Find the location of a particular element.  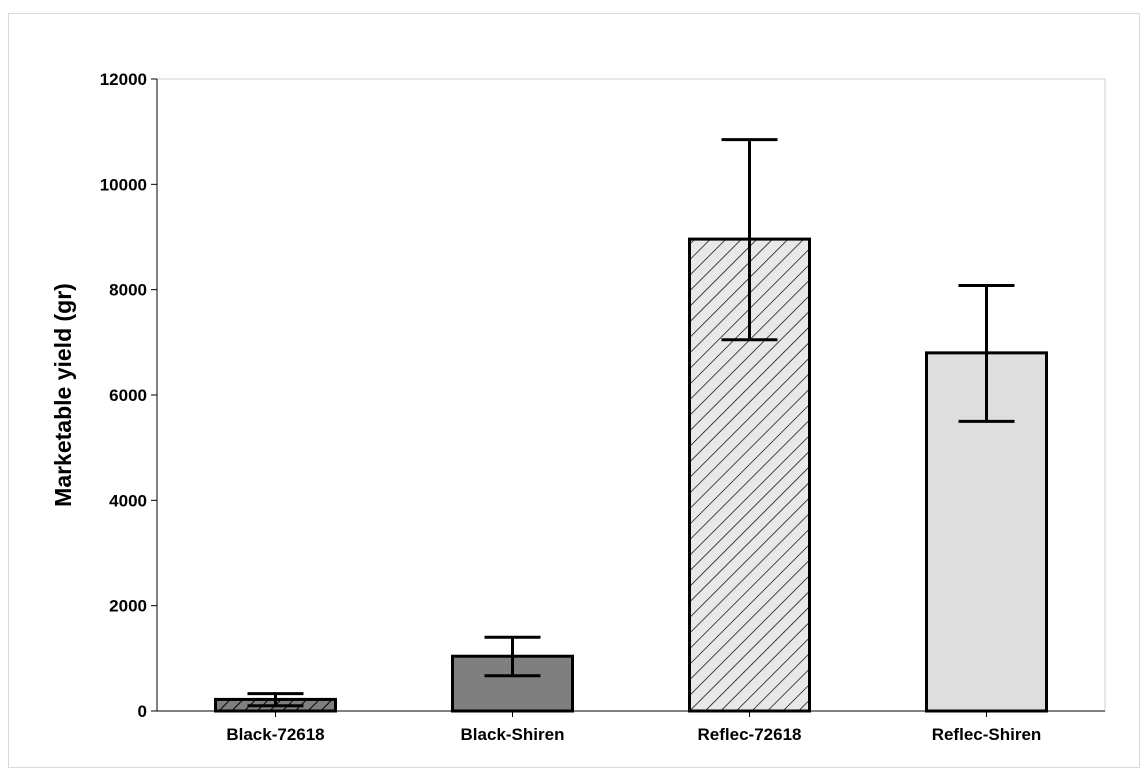

y-tick-label: 4000 is located at coordinates (128, 500).